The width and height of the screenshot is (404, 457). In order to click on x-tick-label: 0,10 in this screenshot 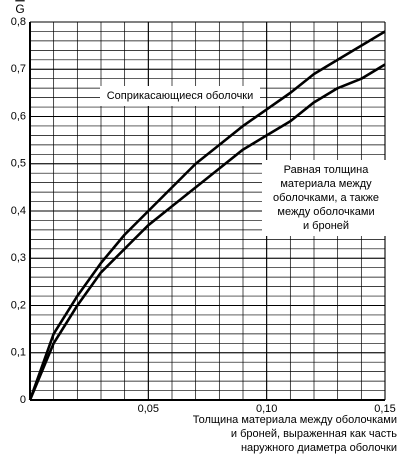, I will do `click(266, 409)`.